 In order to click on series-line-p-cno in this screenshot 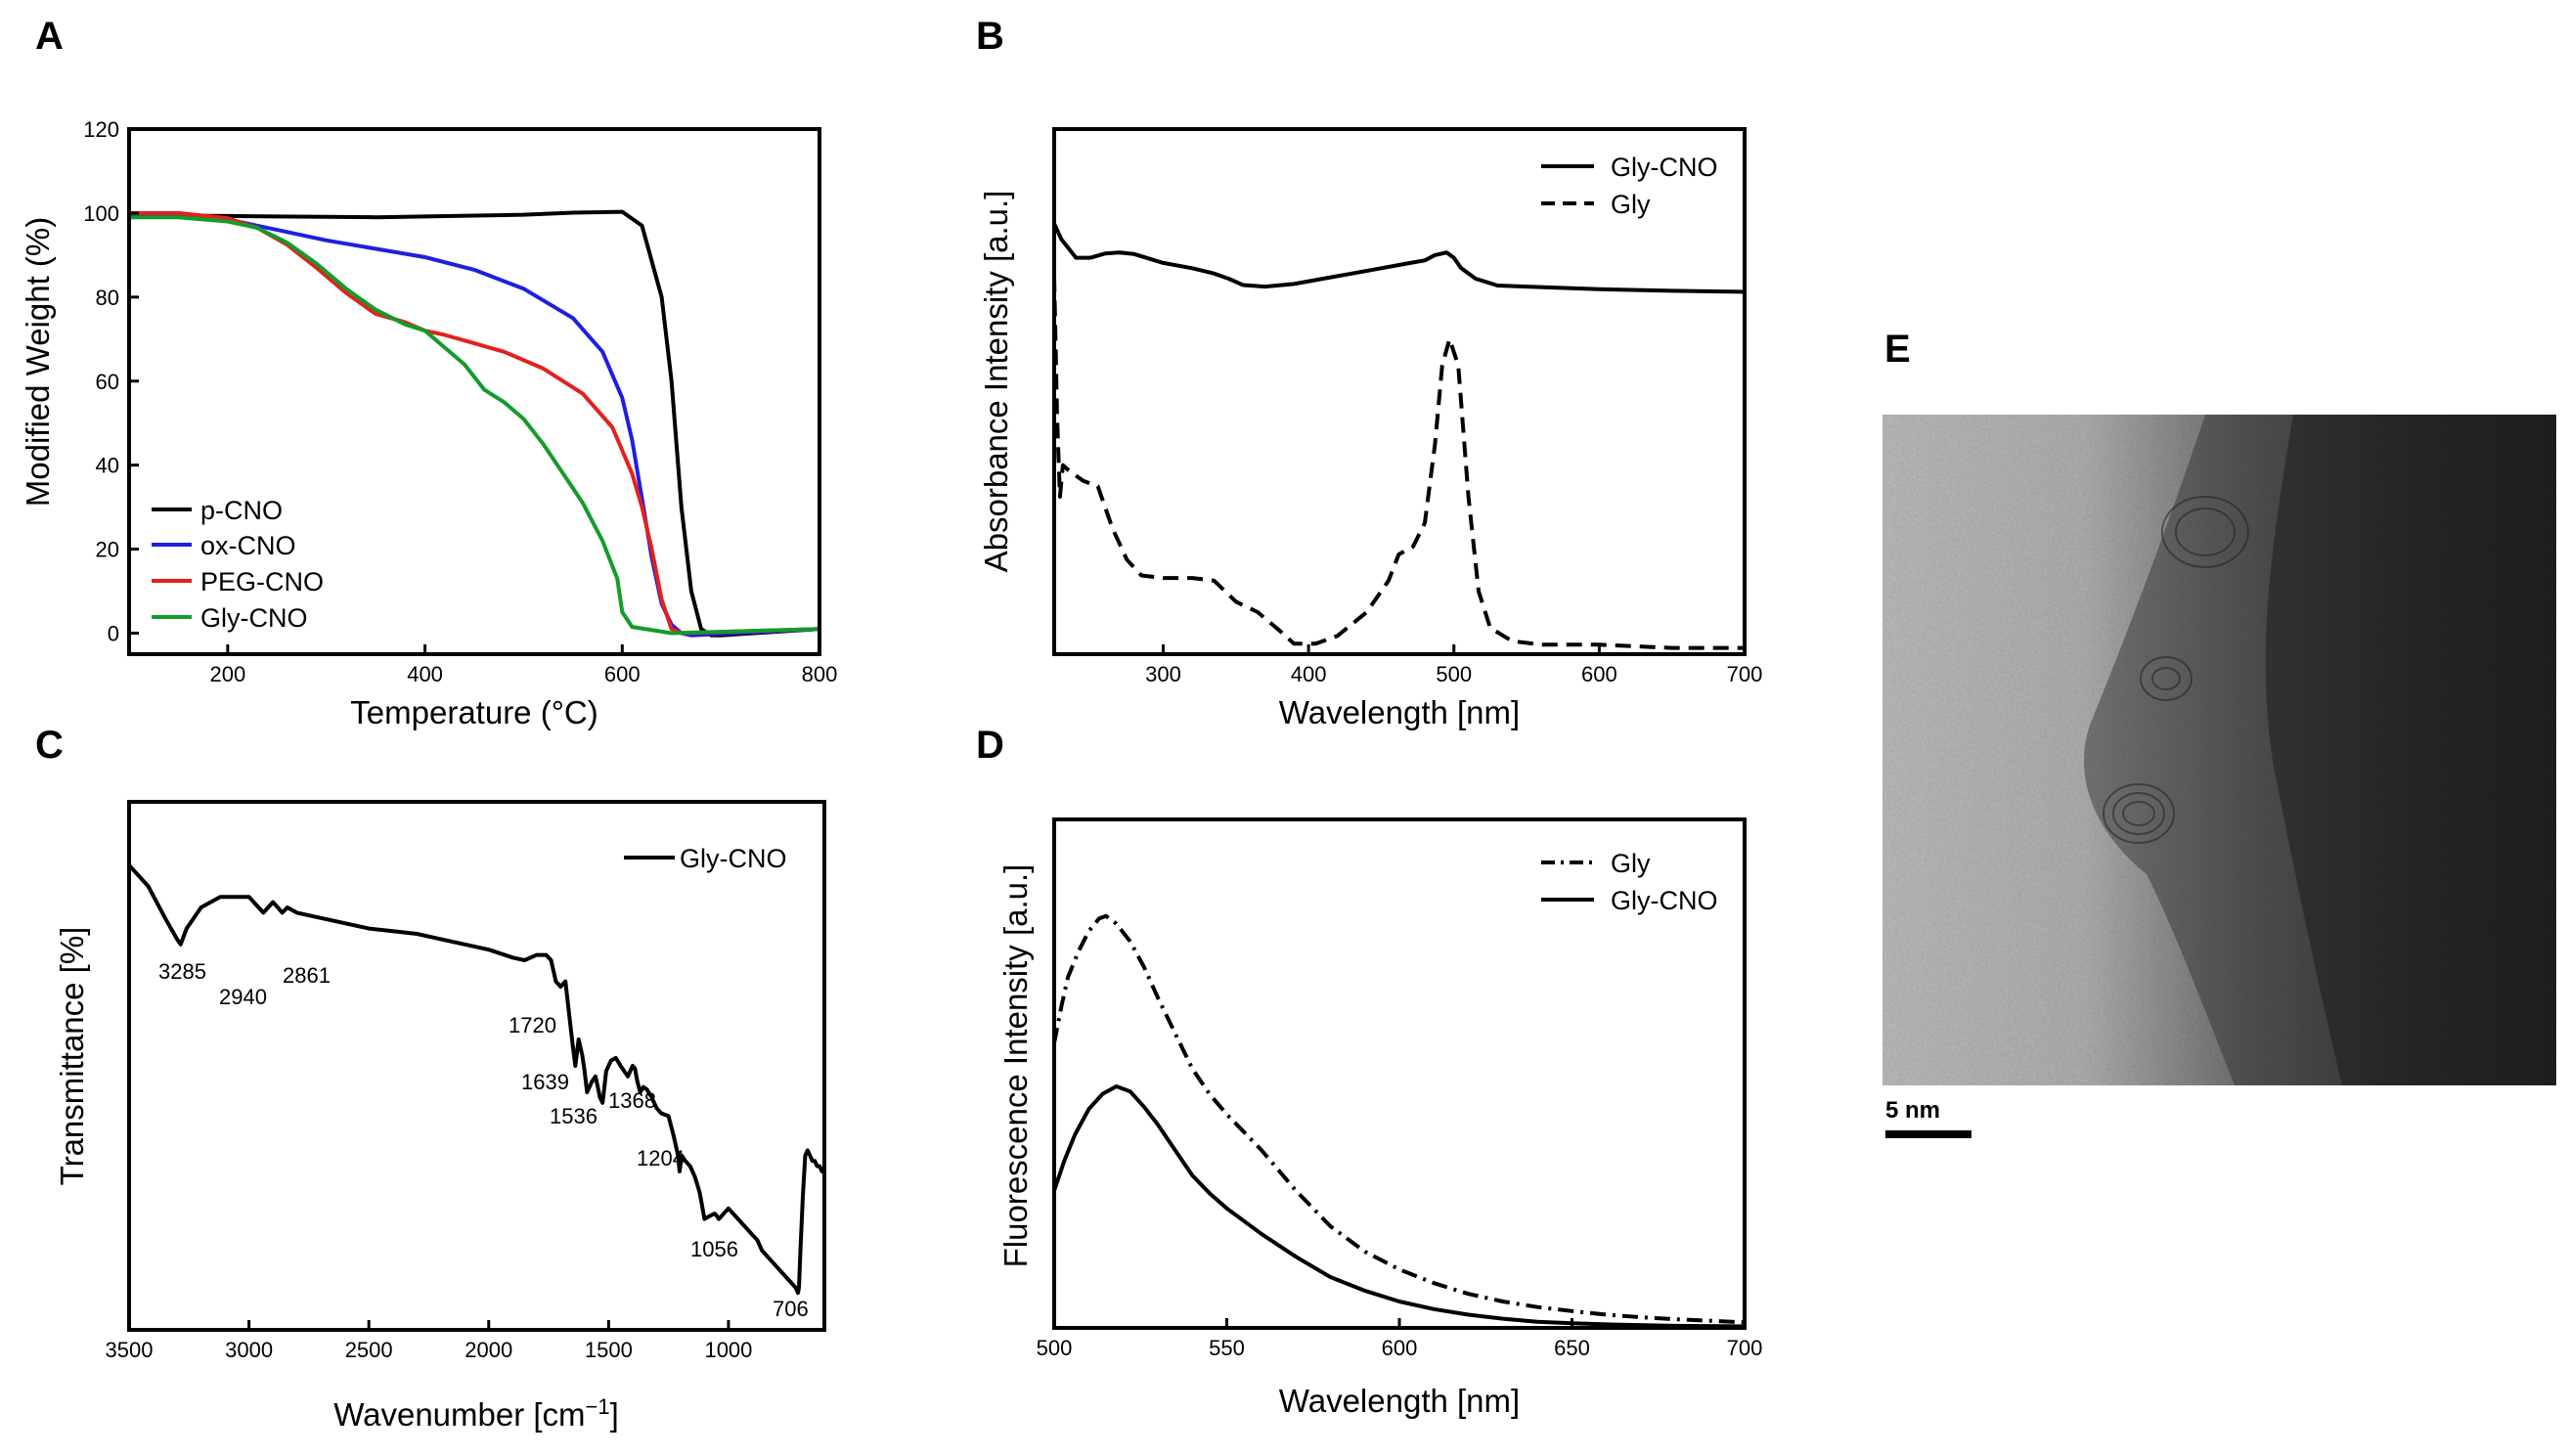, I will do `click(474, 423)`.